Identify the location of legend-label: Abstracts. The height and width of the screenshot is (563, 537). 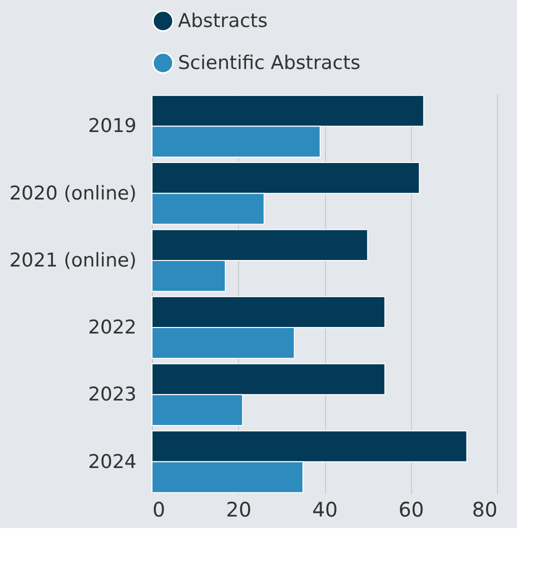
(223, 21).